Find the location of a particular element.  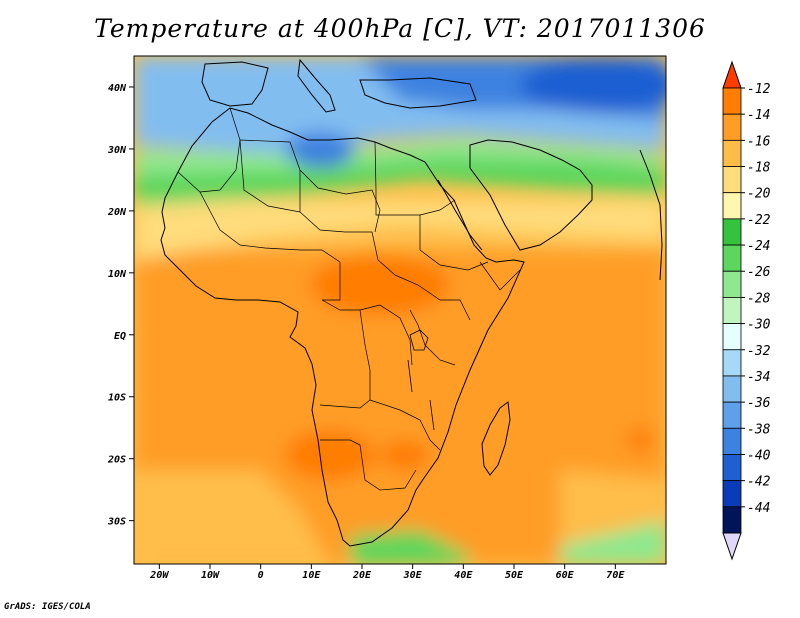

lon-tick-label: 40E is located at coordinates (463, 575).